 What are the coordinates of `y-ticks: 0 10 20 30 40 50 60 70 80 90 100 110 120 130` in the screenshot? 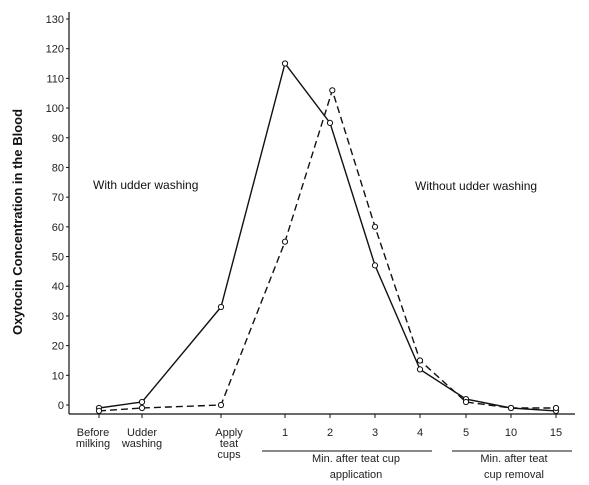 It's located at (57, 213).